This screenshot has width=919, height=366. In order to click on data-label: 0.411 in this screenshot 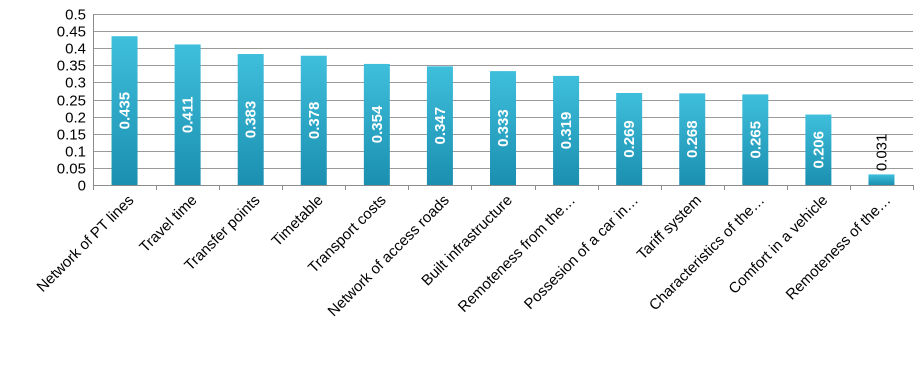, I will do `click(188, 114)`.